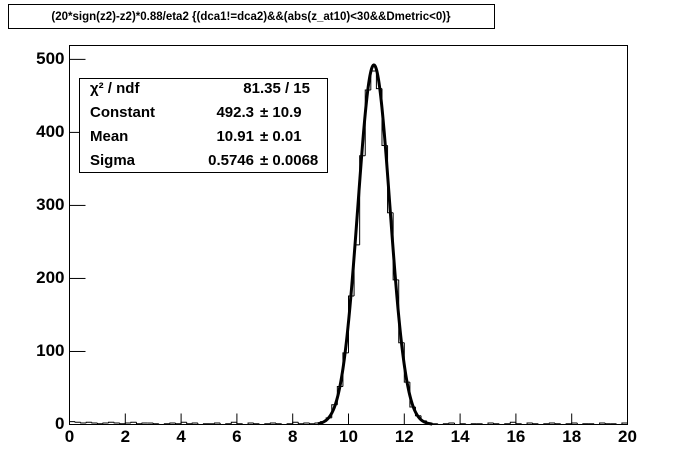 This screenshot has height=472, width=696. I want to click on stats-value: 0.5746, so click(231, 160).